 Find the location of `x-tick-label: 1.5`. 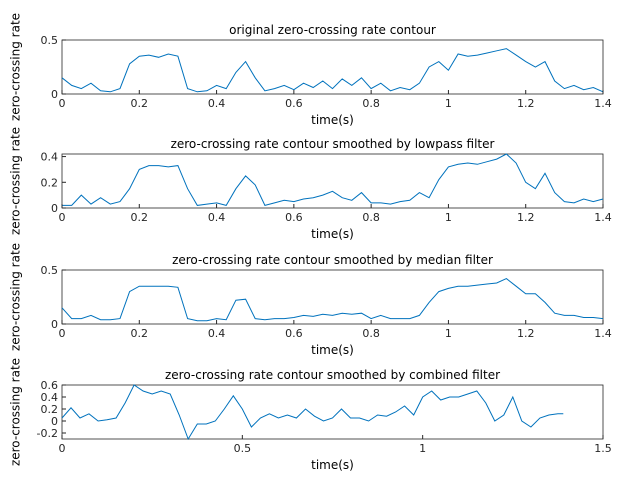

x-tick-label: 1.5 is located at coordinates (603, 448).